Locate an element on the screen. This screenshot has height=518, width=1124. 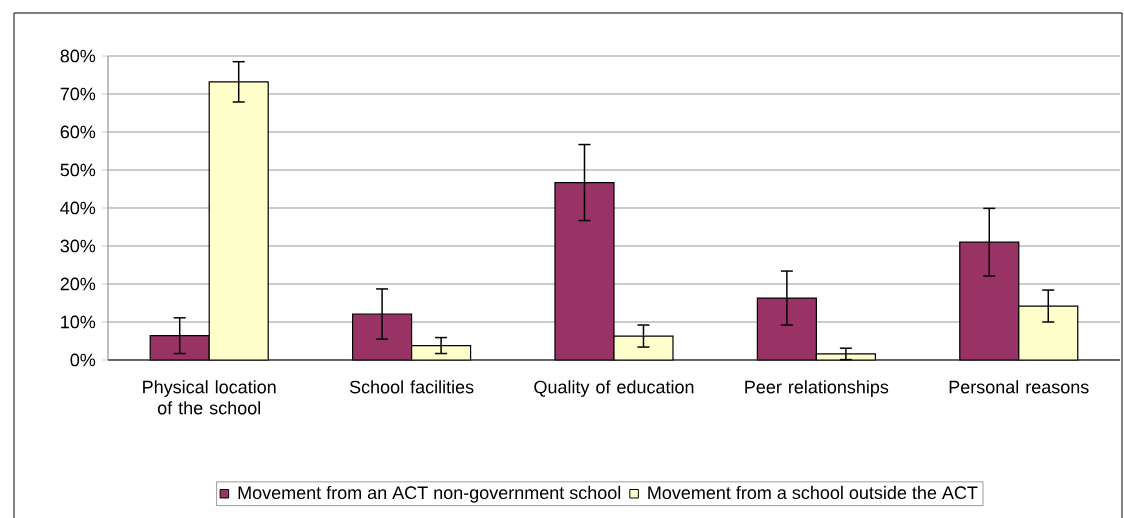
y-tick-label: 30% is located at coordinates (78, 246).